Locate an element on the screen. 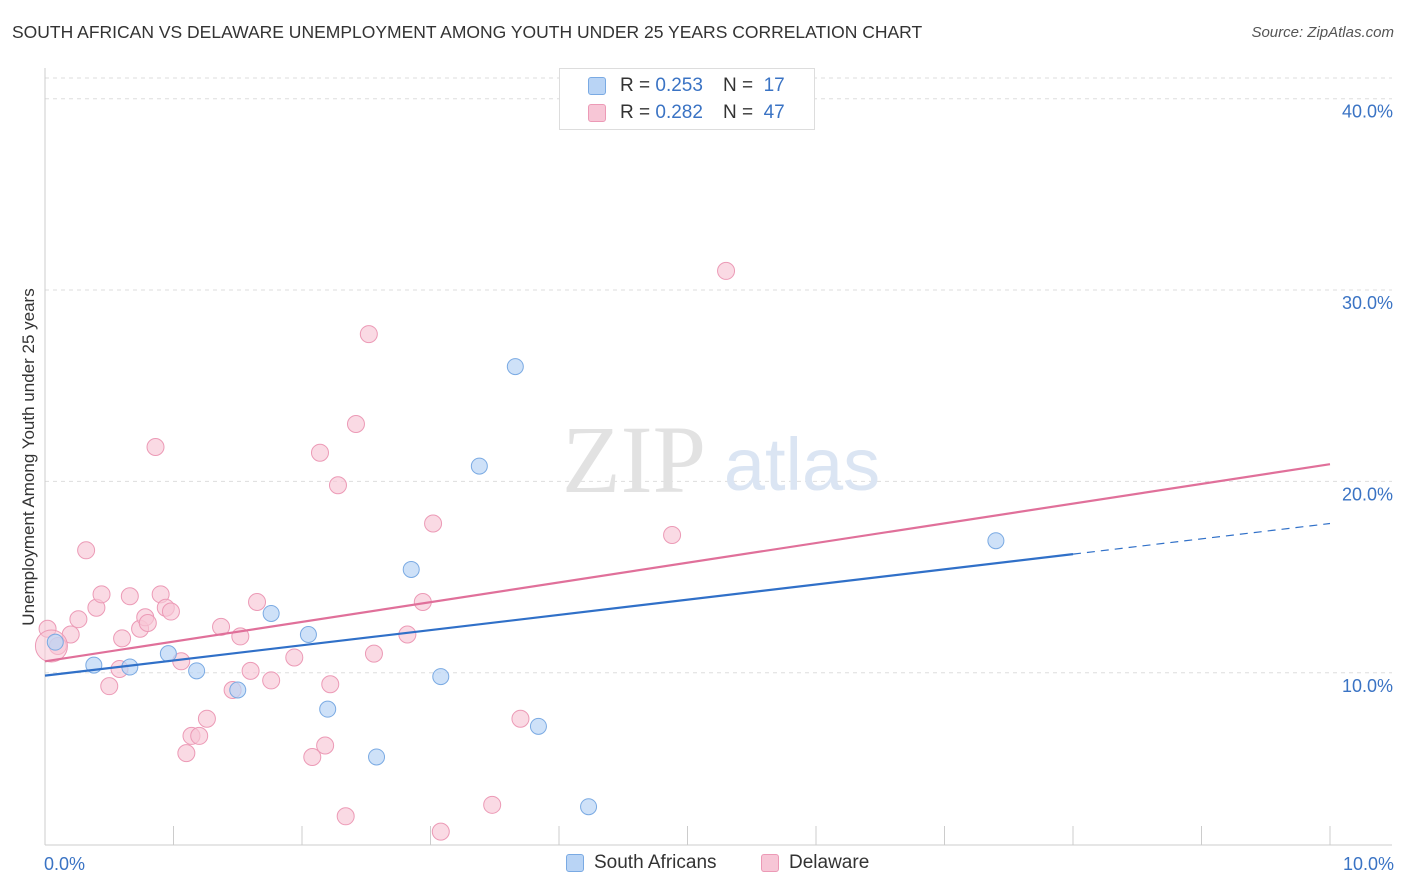  legend-row-south-africans: R = 0.253 N = 17 is located at coordinates (702, 86).